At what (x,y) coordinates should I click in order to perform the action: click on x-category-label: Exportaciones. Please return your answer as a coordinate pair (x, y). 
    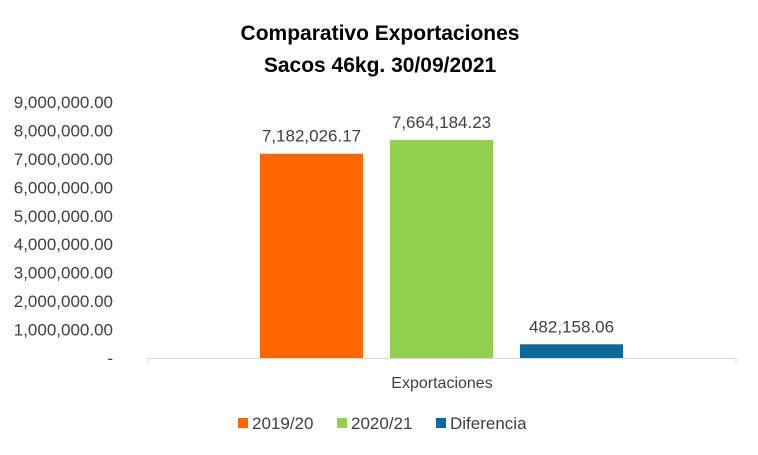
    Looking at the image, I should click on (441, 383).